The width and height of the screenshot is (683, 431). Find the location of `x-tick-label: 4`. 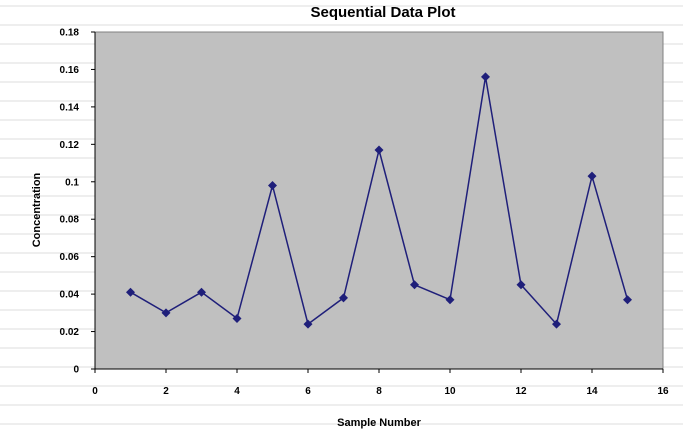

x-tick-label: 4 is located at coordinates (237, 391).